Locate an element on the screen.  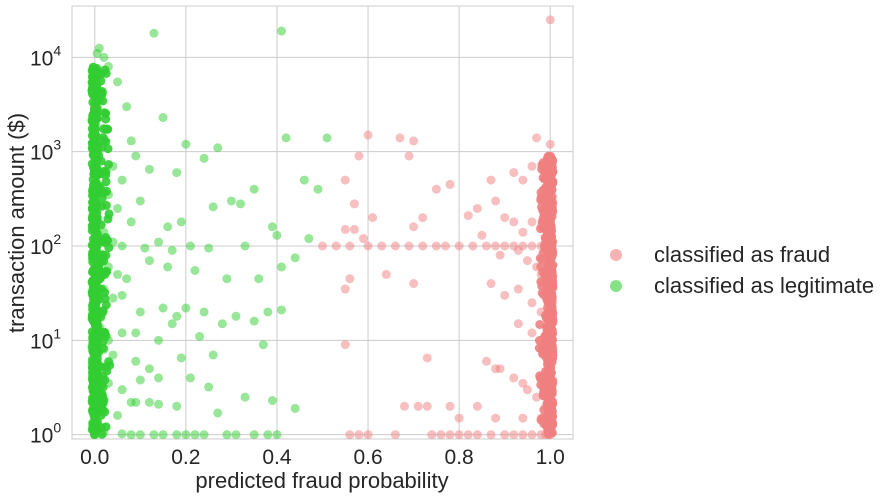
x-tick-label: 0.4 is located at coordinates (277, 457).